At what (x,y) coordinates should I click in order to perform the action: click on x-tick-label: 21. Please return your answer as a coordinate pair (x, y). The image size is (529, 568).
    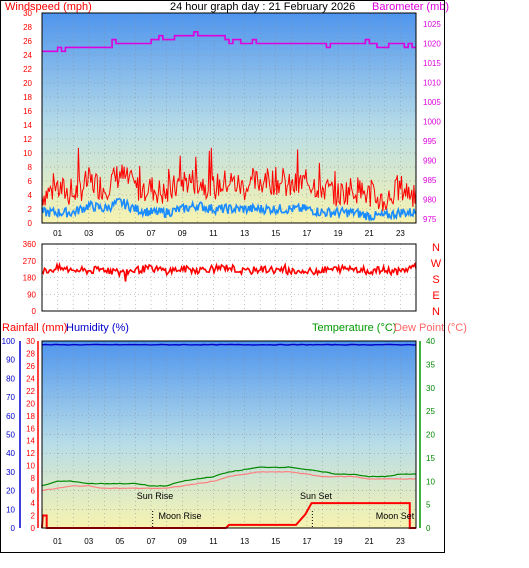
    Looking at the image, I should click on (369, 233).